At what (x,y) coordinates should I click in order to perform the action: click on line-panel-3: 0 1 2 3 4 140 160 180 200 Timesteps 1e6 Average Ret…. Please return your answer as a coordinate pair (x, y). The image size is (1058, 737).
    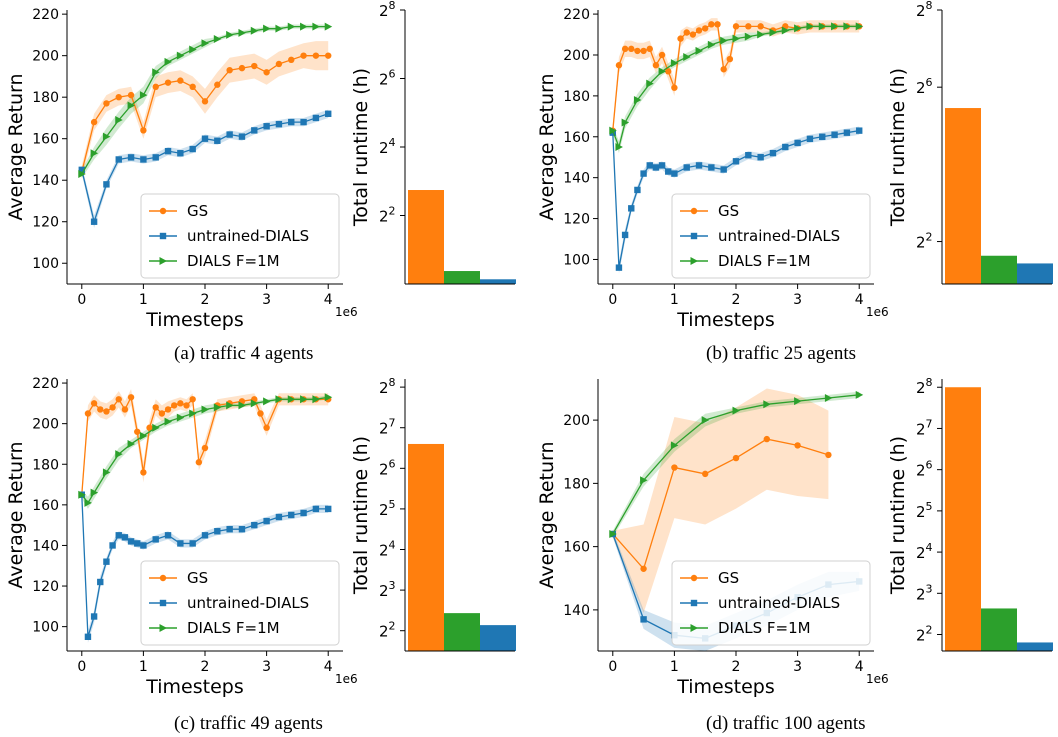
    Looking at the image, I should click on (712, 538).